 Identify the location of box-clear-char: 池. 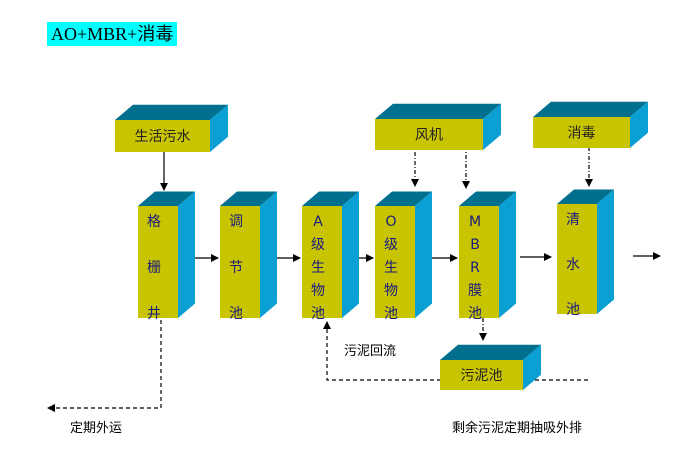
(573, 310).